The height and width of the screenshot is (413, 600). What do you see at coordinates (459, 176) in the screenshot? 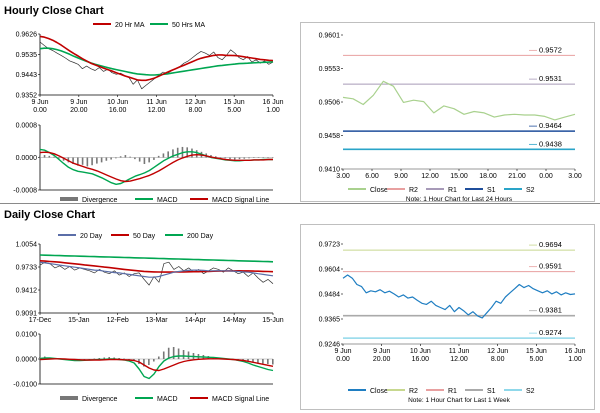
I see `hourly-pivot-x-tick-label: 15.00` at bounding box center [459, 176].